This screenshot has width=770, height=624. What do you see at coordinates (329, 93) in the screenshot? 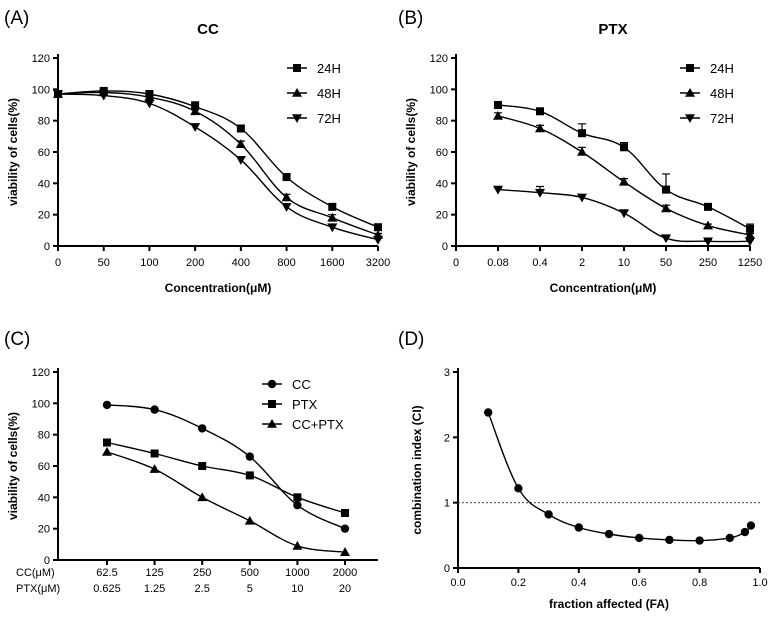
I see `legend-label: 48H` at bounding box center [329, 93].